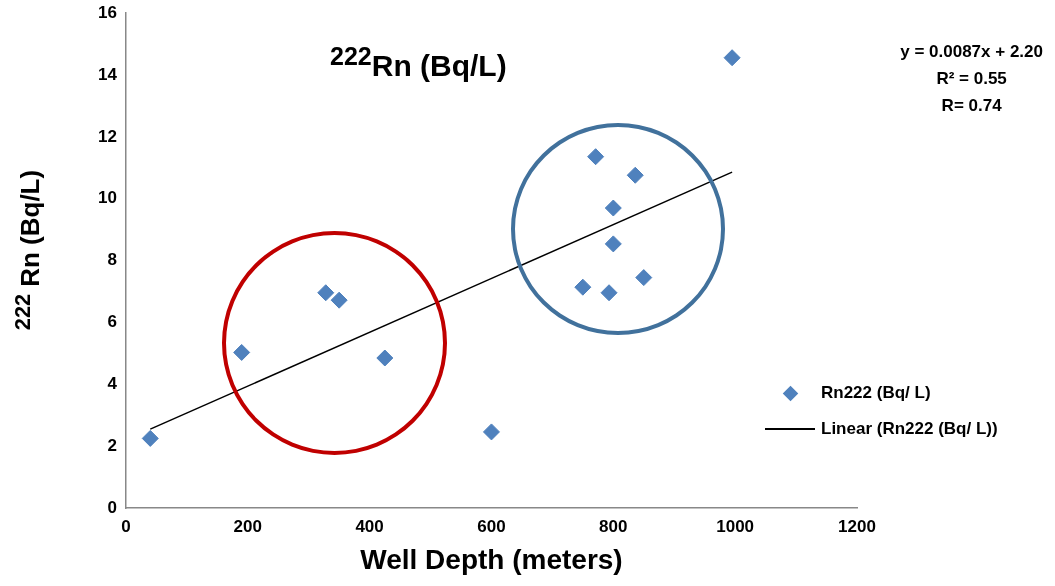 The image size is (1055, 586). I want to click on y-tick-label: 12, so click(107, 136).